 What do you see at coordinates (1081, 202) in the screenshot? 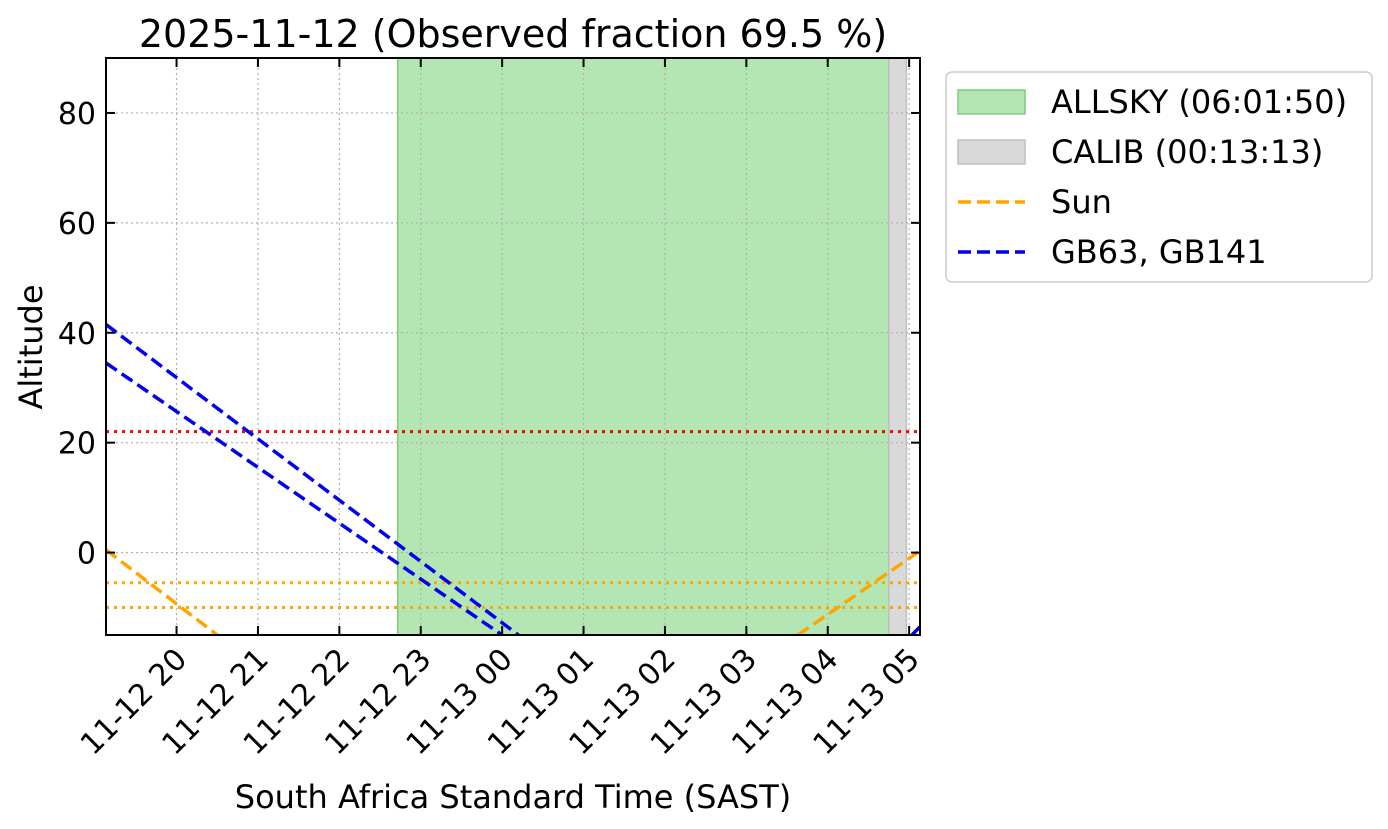
I see `legend-label-sun: Sun` at bounding box center [1081, 202].